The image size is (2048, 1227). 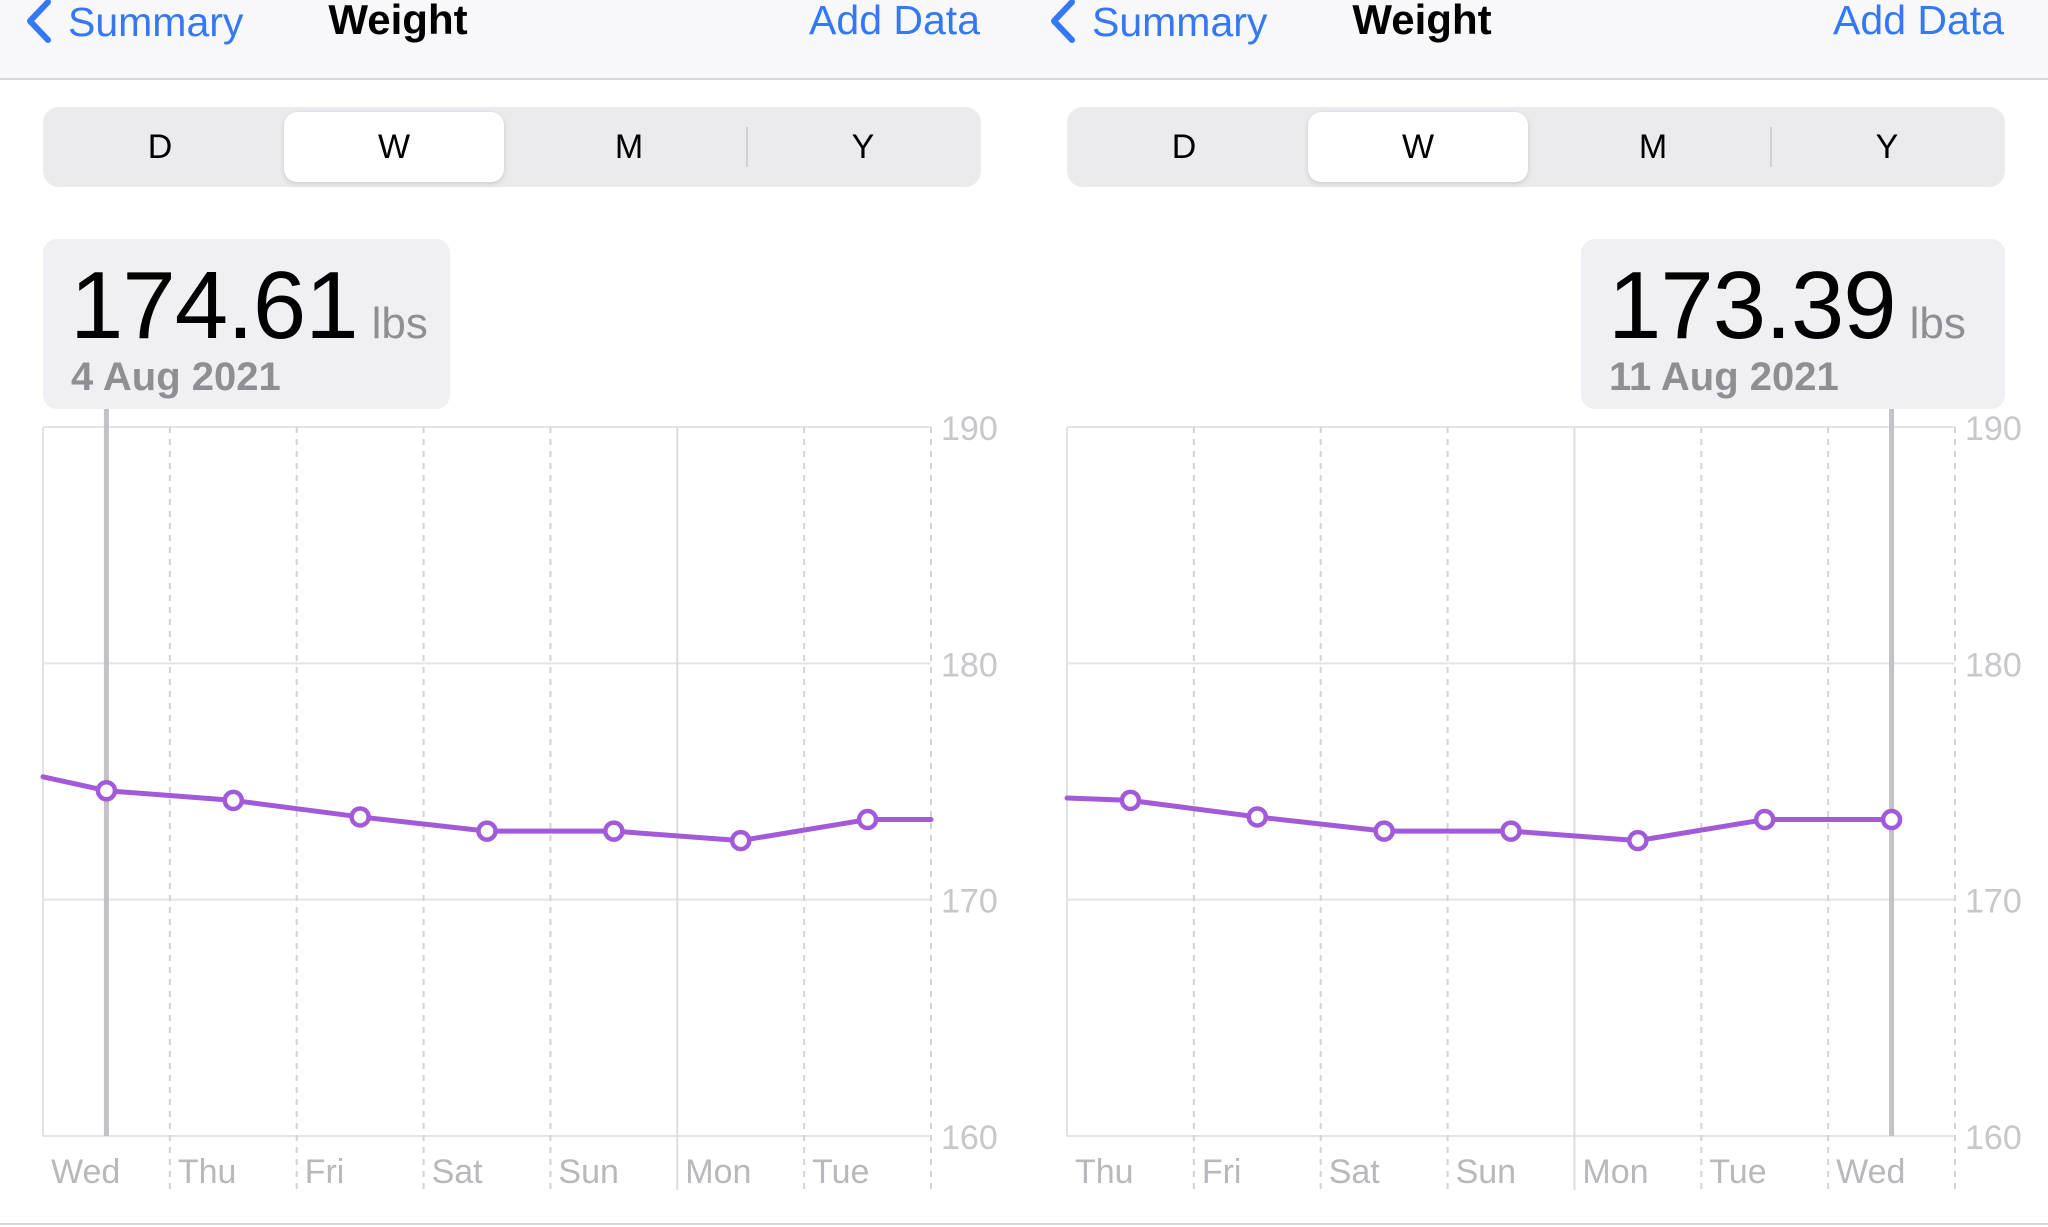 I want to click on bottom-divider, so click(x=1024, y=1224).